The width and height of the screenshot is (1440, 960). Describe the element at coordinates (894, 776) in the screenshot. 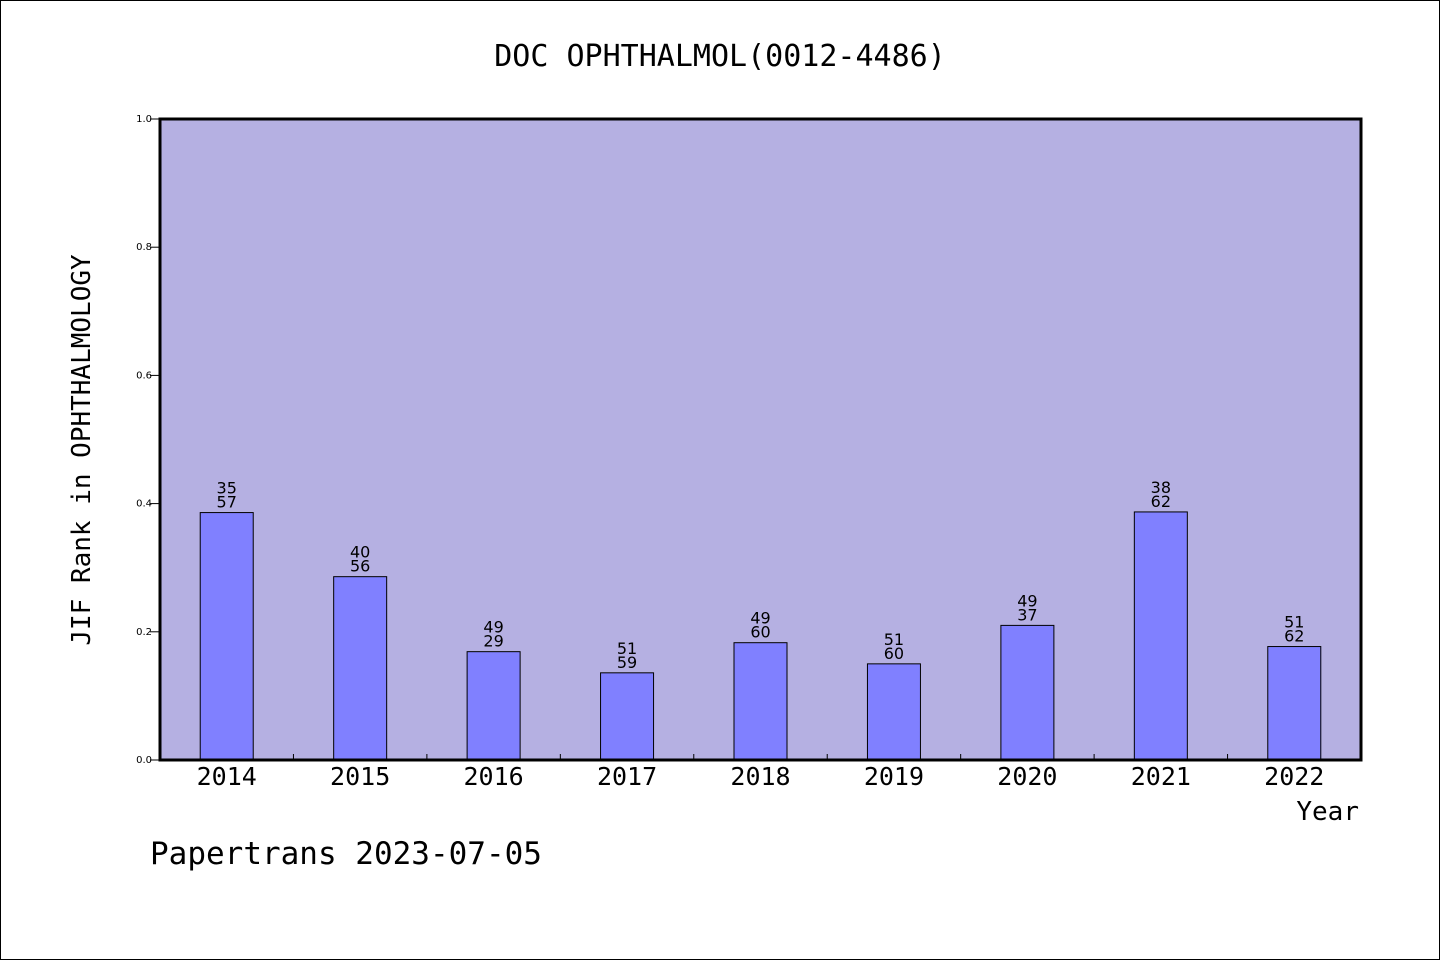

I see `x-tick-label: 2019` at that location.